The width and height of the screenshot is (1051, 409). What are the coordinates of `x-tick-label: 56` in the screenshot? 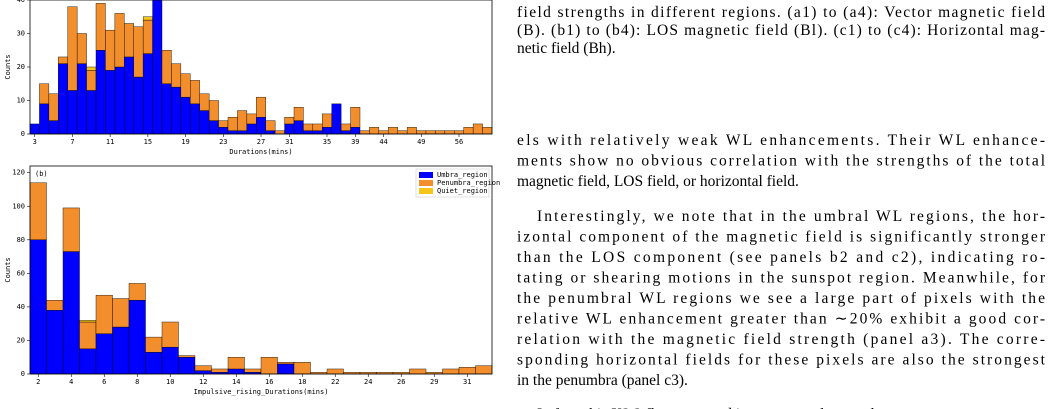 It's located at (459, 142).